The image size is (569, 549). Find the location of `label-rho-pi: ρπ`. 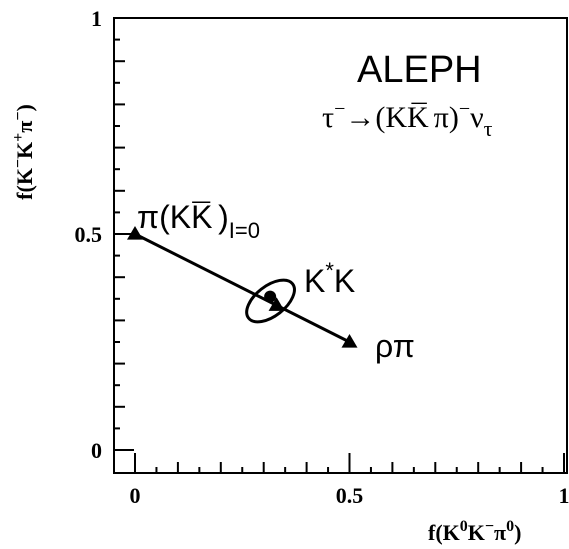

label-rho-pi: ρπ is located at coordinates (395, 346).